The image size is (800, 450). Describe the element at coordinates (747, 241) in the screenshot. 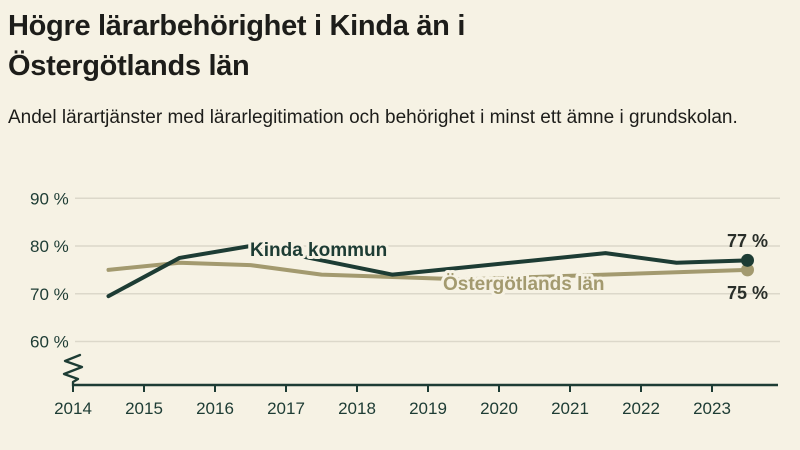

I see `kinda-kommun-value-label: 77 %` at that location.